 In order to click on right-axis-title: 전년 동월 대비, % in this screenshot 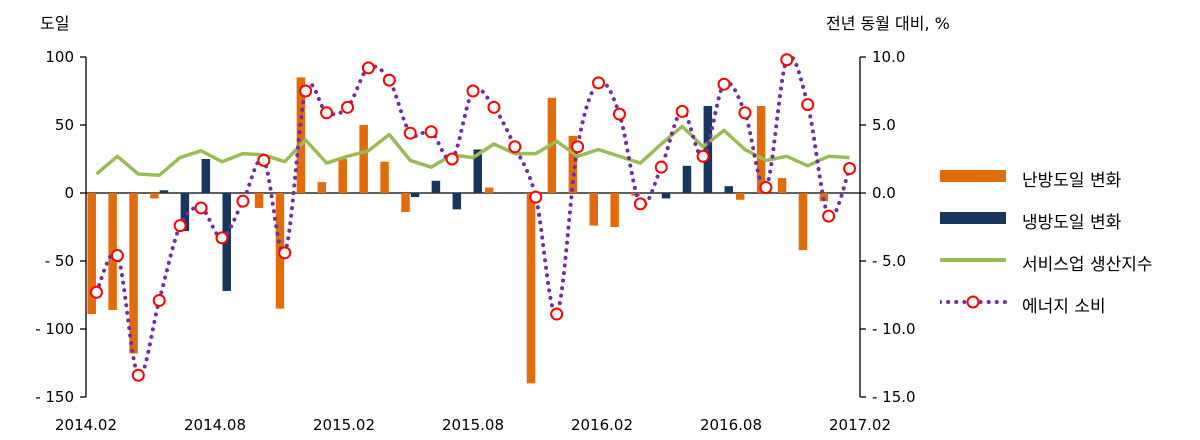, I will do `click(888, 23)`.